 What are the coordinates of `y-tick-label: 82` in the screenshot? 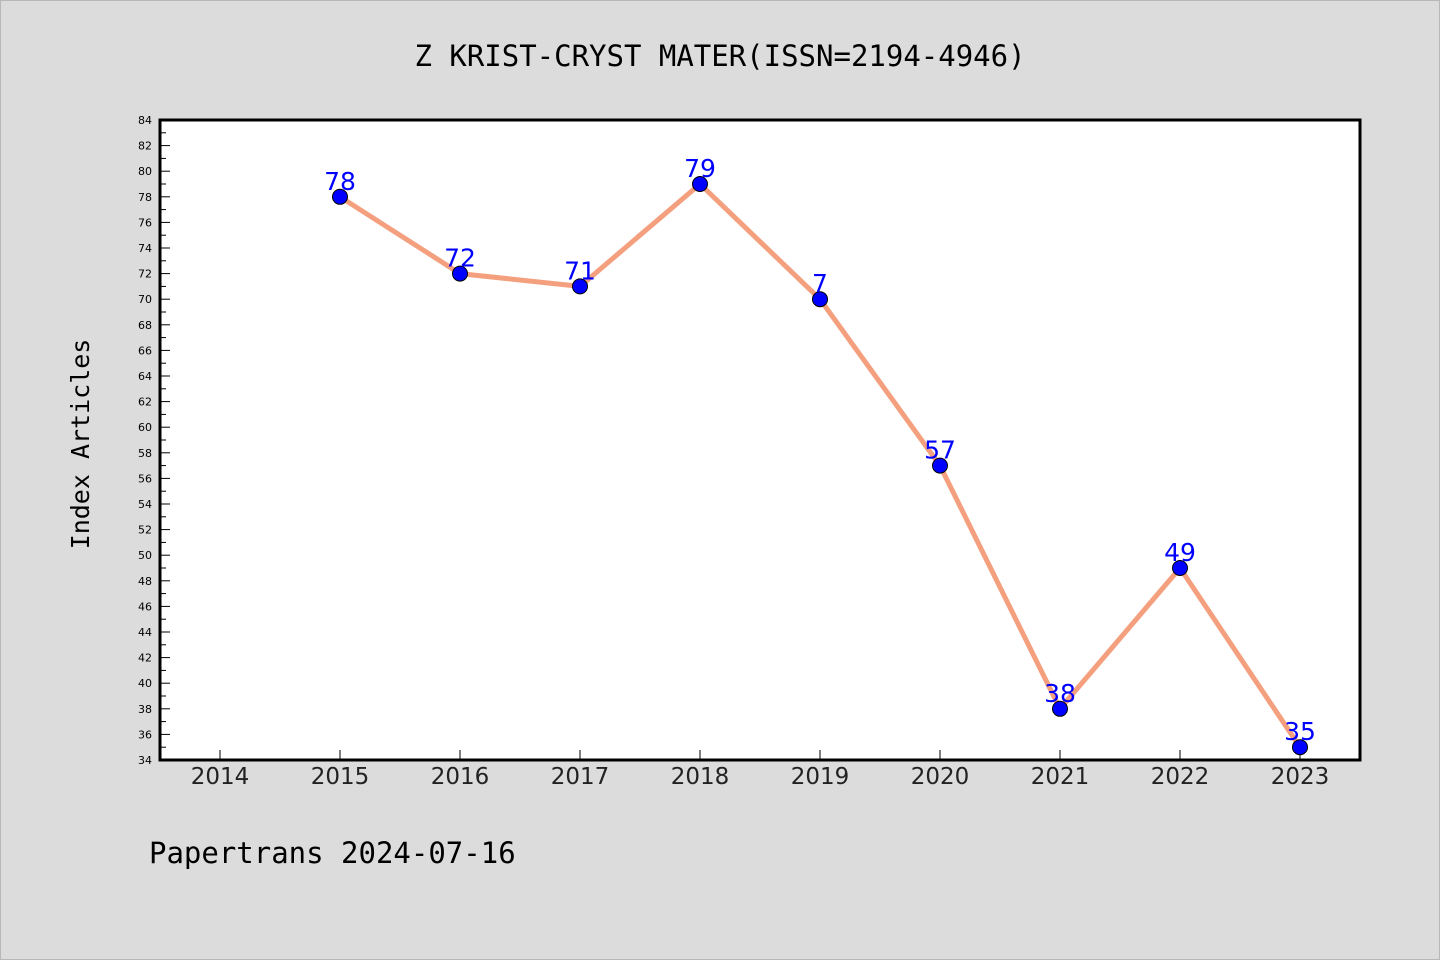 It's located at (145, 146).